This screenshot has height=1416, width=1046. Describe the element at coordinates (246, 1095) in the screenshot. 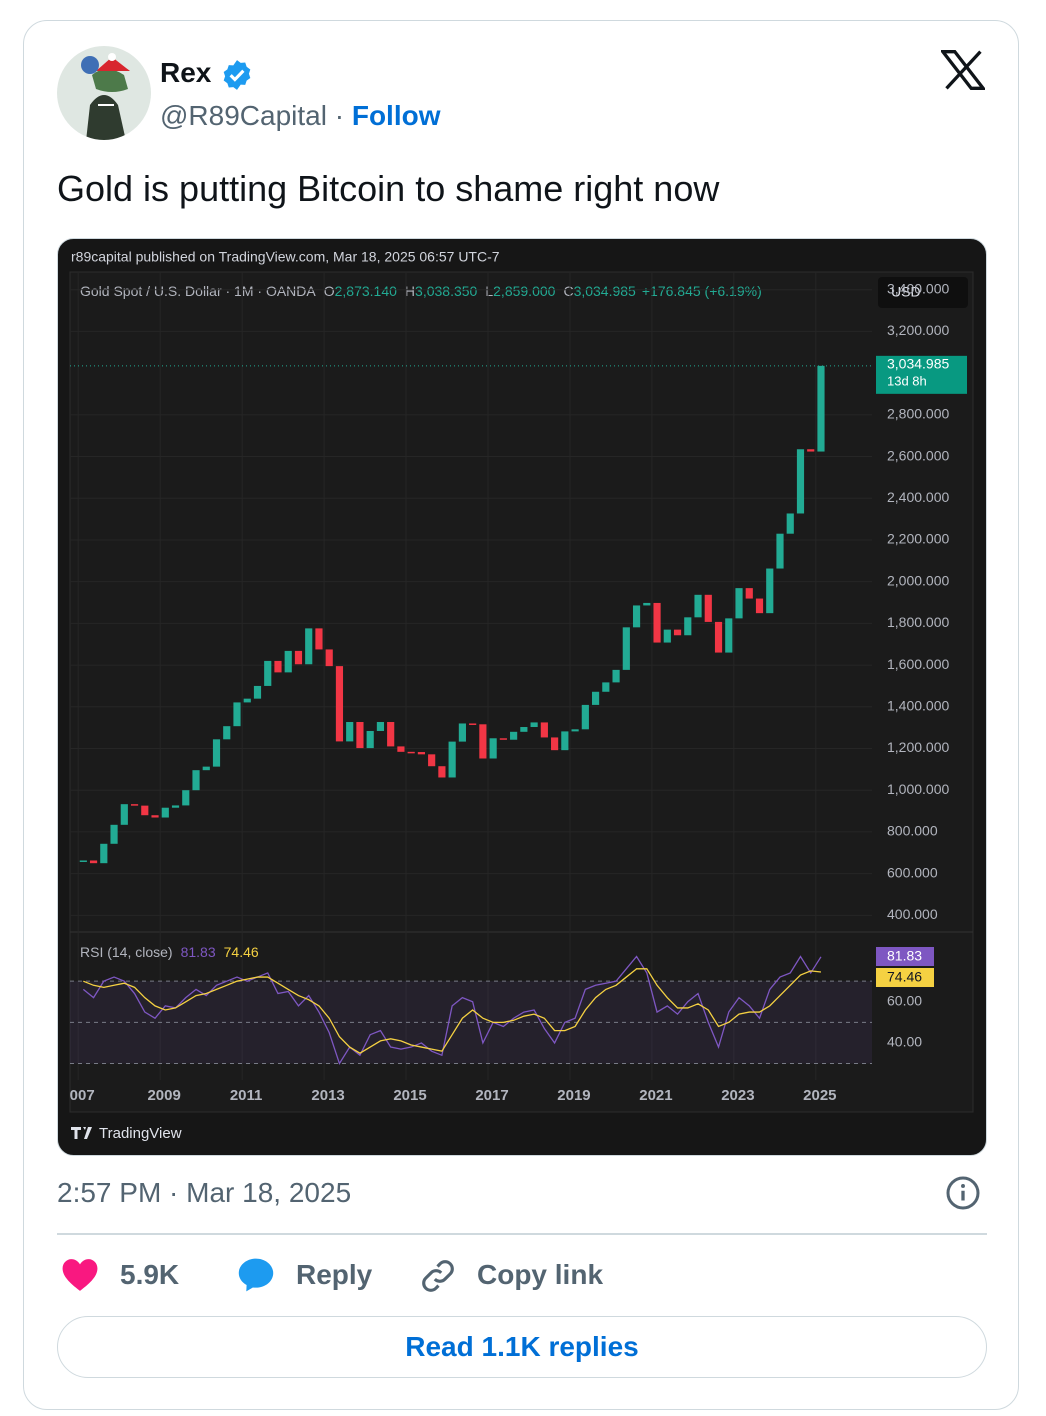

I see `x-tick-label: 2011` at that location.